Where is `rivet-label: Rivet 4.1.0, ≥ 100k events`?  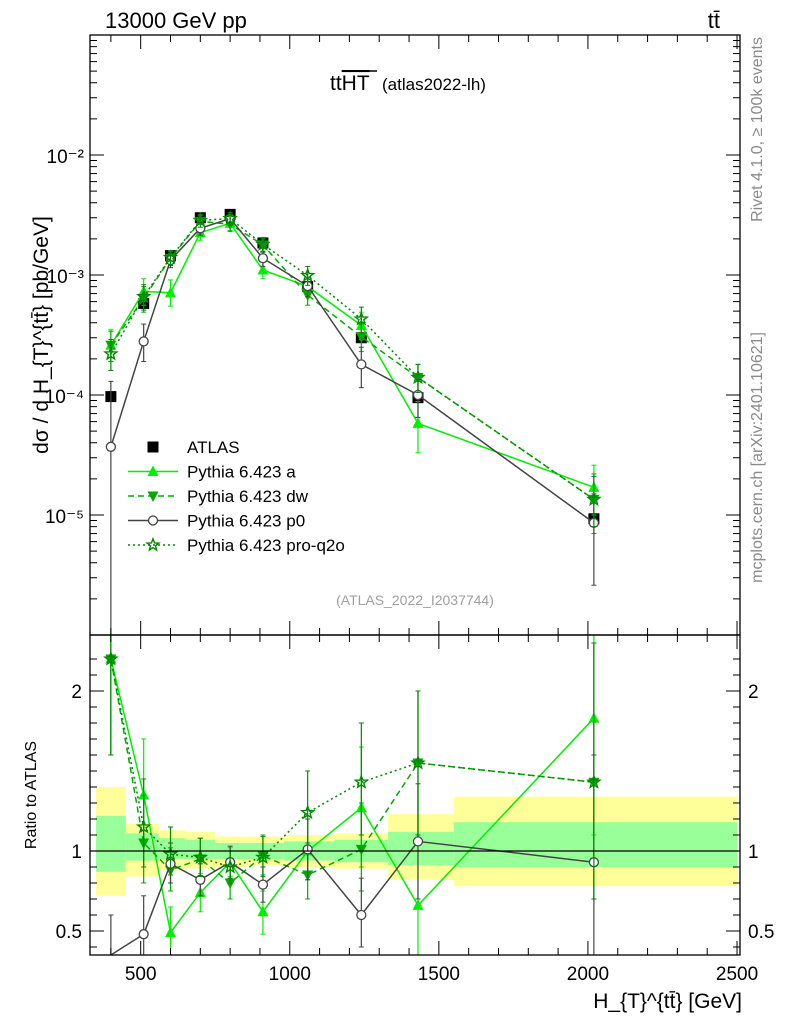
rivet-label: Rivet 4.1.0, ≥ 100k events is located at coordinates (757, 129).